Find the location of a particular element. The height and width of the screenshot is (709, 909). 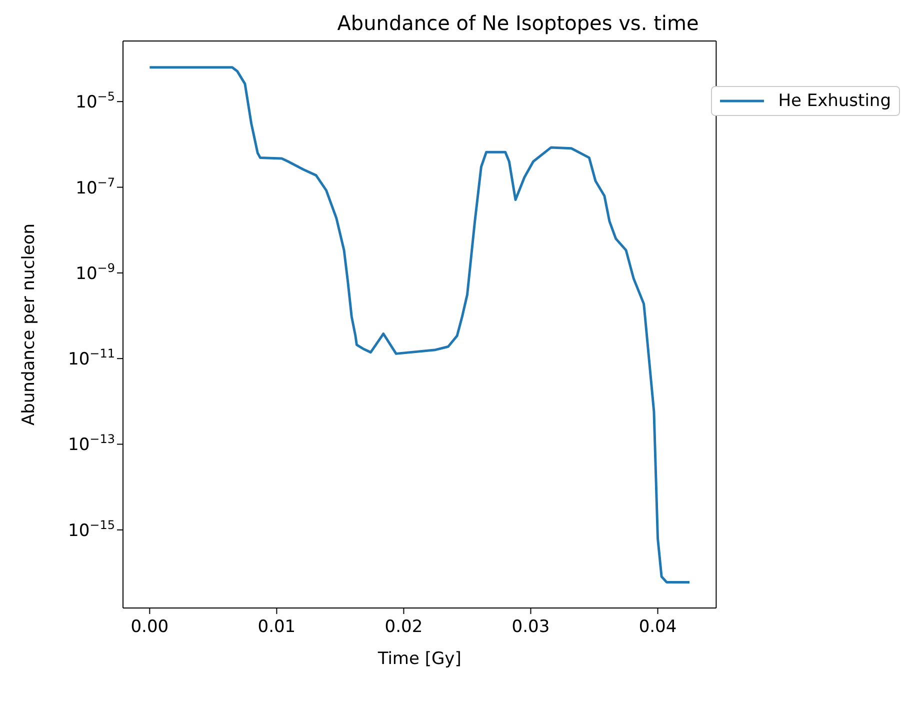

legend-label: He Exhusting is located at coordinates (834, 101).